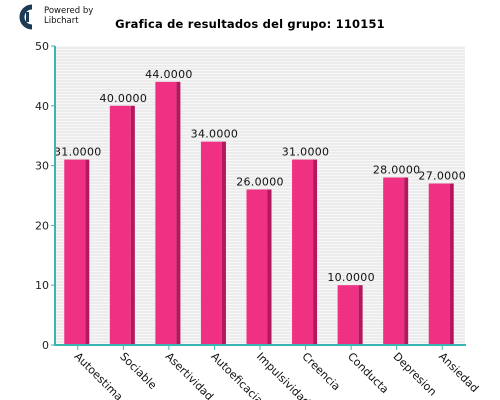 Image resolution: width=500 pixels, height=400 pixels. What do you see at coordinates (320, 371) in the screenshot?
I see `x-category-label: Creencia` at bounding box center [320, 371].